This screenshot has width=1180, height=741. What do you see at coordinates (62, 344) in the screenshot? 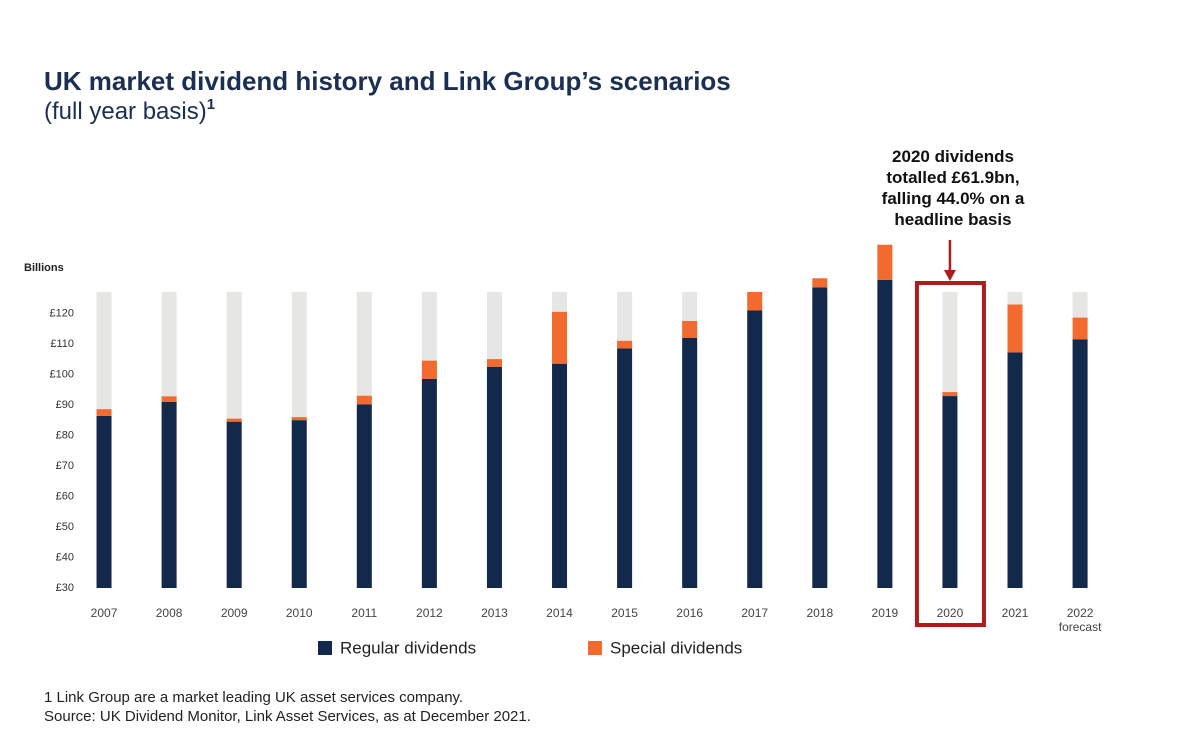
I see `y-tick-label: £110` at bounding box center [62, 344].